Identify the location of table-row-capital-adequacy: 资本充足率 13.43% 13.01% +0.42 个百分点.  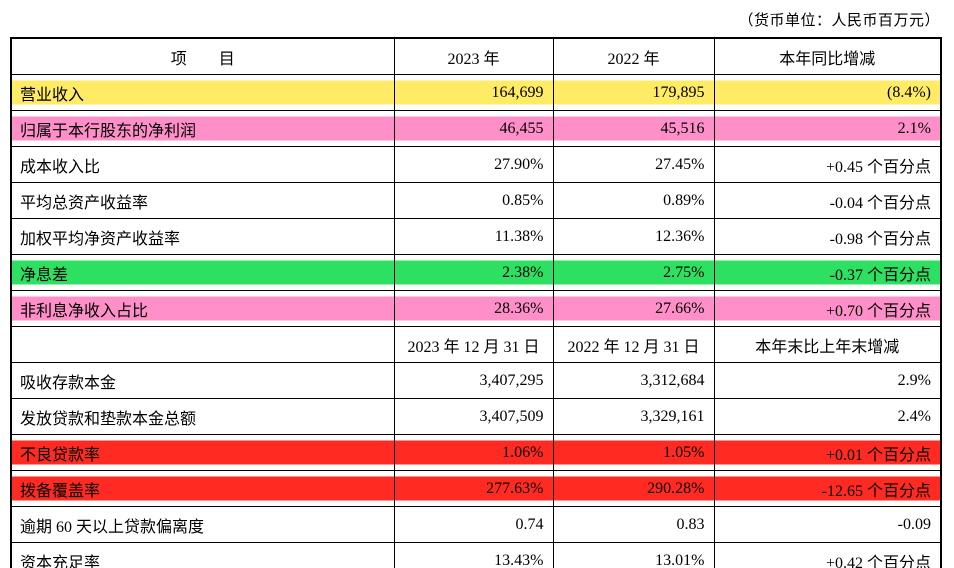
(476, 555).